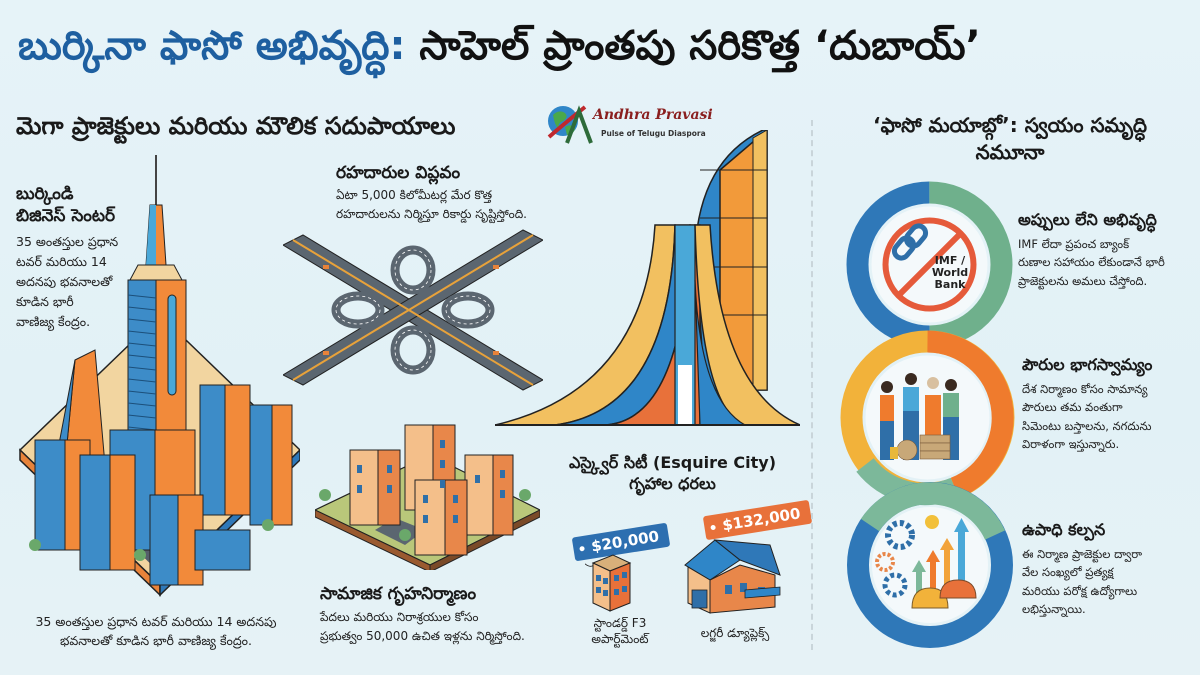 The width and height of the screenshot is (1200, 675). I want to click on desc-line: కూడిన భారీ, so click(45, 301).